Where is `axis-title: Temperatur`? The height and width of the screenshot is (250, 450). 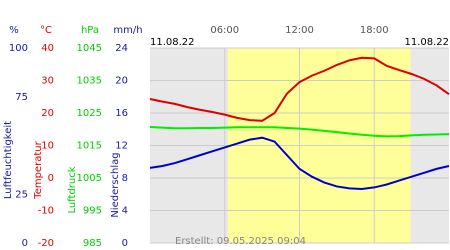
axis-title: Temperatur is located at coordinates (38, 169).